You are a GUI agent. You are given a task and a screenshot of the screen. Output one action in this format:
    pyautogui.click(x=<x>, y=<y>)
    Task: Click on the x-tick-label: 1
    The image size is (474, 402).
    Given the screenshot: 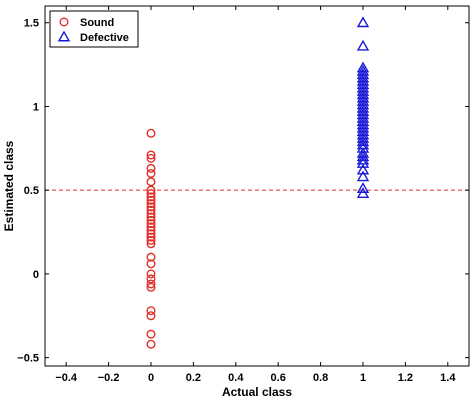 What is the action you would take?
    pyautogui.click(x=363, y=378)
    